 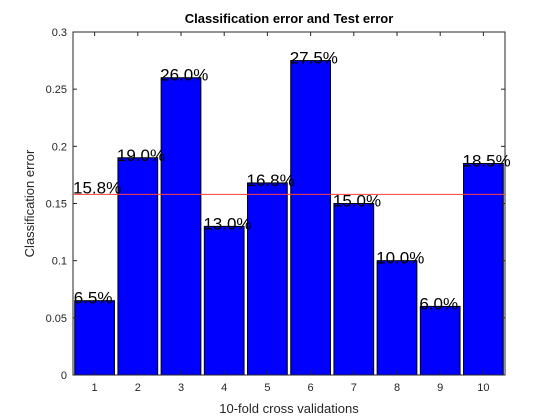 I want to click on x-tick-label: 1, so click(x=95, y=388).